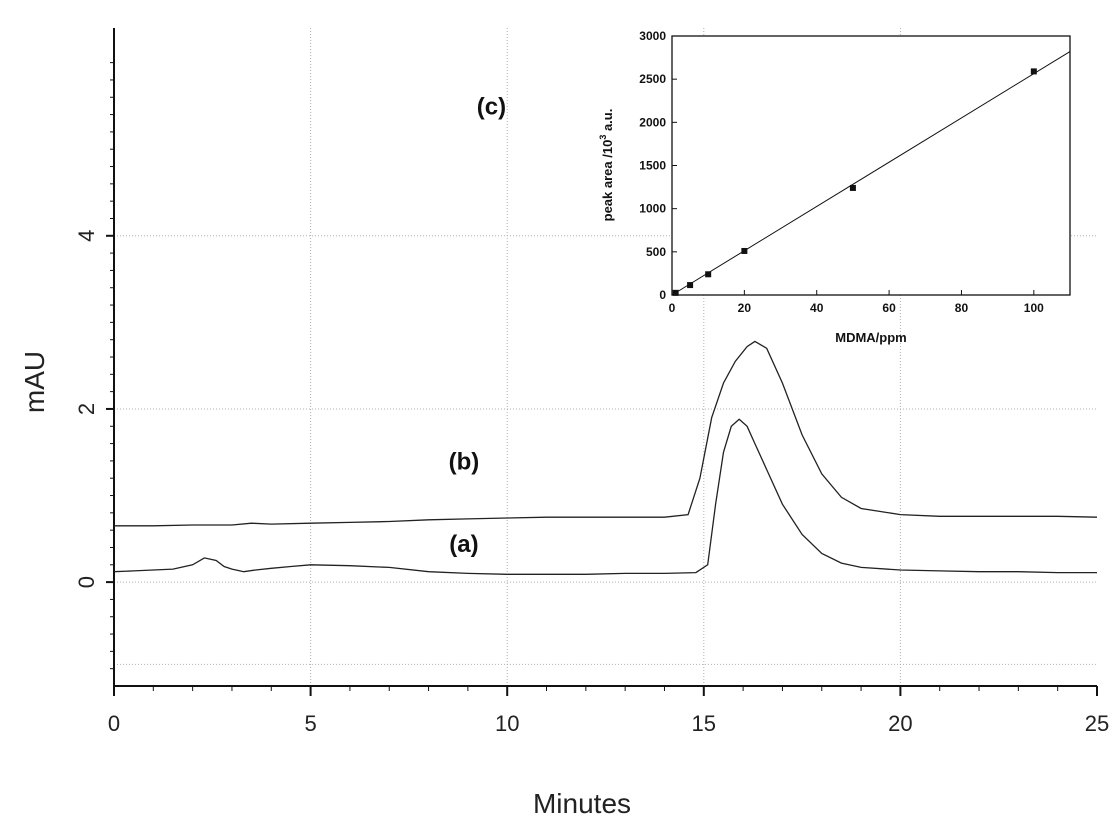  What do you see at coordinates (662, 295) in the screenshot?
I see `inset-y-tick-label: 0` at bounding box center [662, 295].